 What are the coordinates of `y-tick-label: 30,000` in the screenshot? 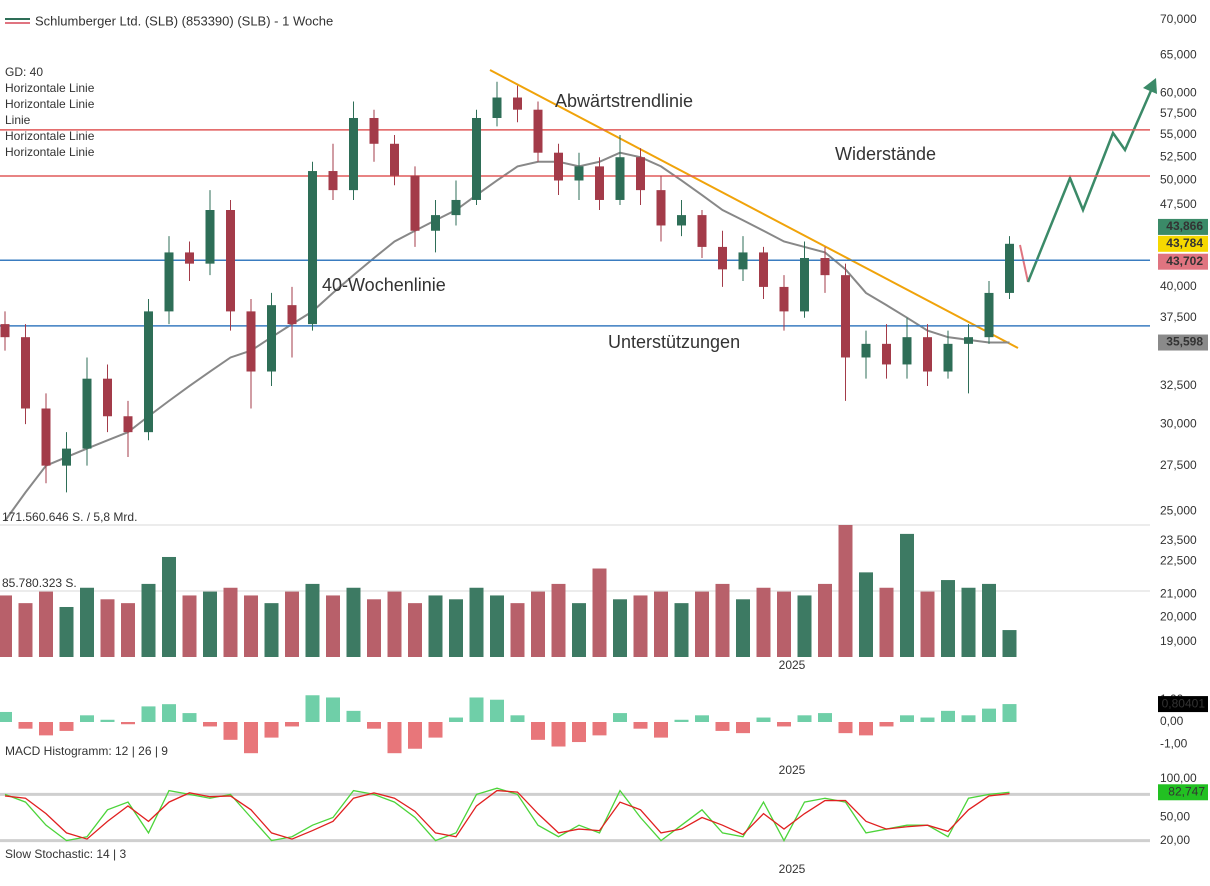 It's located at (1178, 423).